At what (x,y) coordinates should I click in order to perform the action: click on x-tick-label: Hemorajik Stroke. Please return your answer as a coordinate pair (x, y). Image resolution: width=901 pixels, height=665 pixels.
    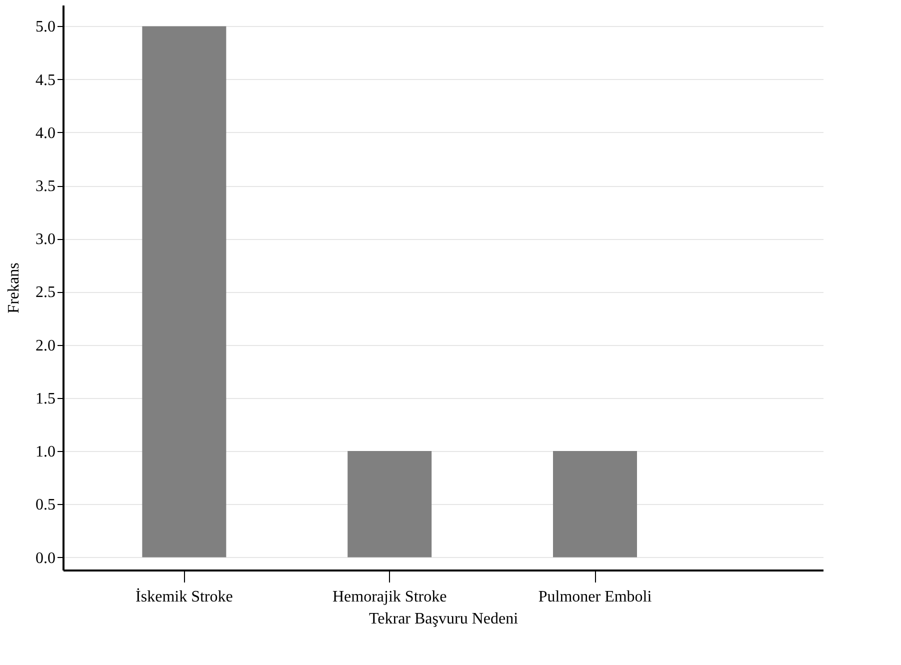
    Looking at the image, I should click on (389, 597).